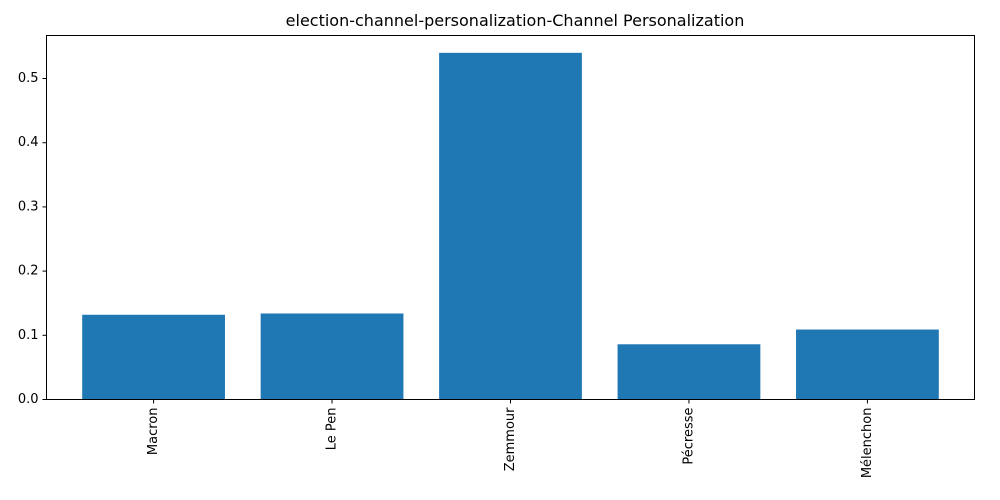  I want to click on x-tick-label: Le Pen, so click(332, 429).